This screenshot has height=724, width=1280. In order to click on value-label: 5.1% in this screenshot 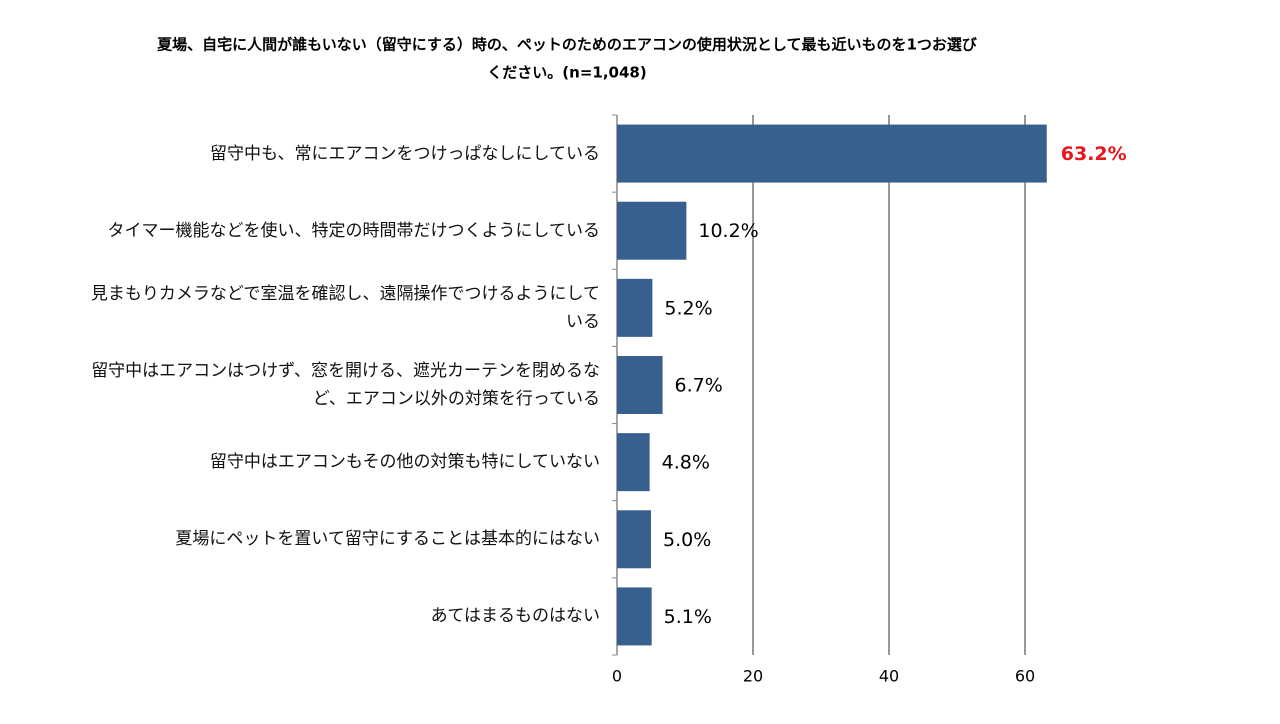, I will do `click(688, 617)`.